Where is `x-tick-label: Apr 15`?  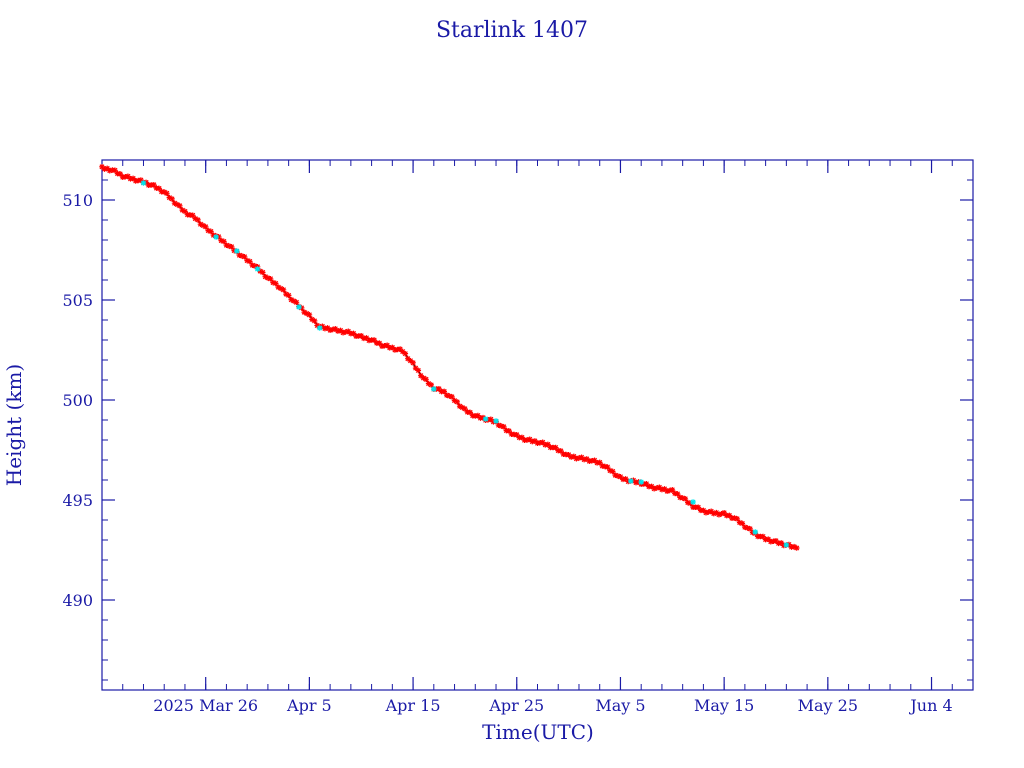 x-tick-label: Apr 15 is located at coordinates (413, 705).